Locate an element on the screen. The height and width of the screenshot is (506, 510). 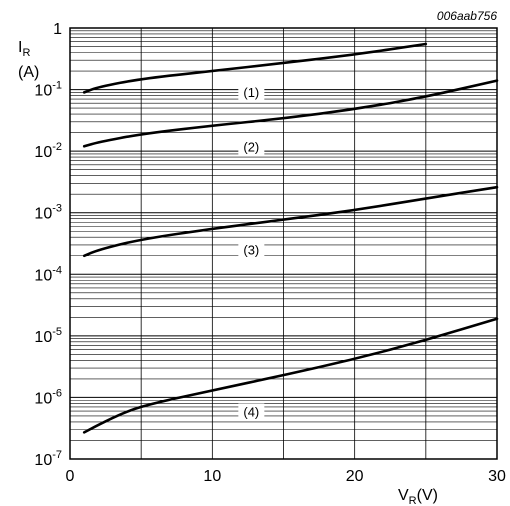
y-axis-unit: (A) is located at coordinates (28, 72).